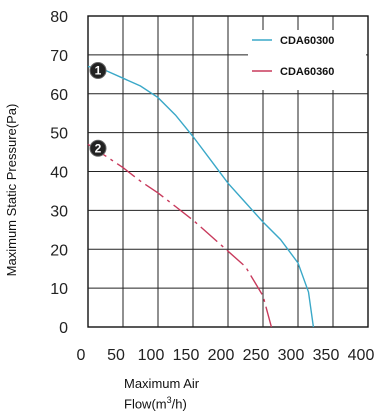 Image resolution: width=387 pixels, height=414 pixels. Describe the element at coordinates (186, 355) in the screenshot. I see `x-tick-label: 150` at that location.